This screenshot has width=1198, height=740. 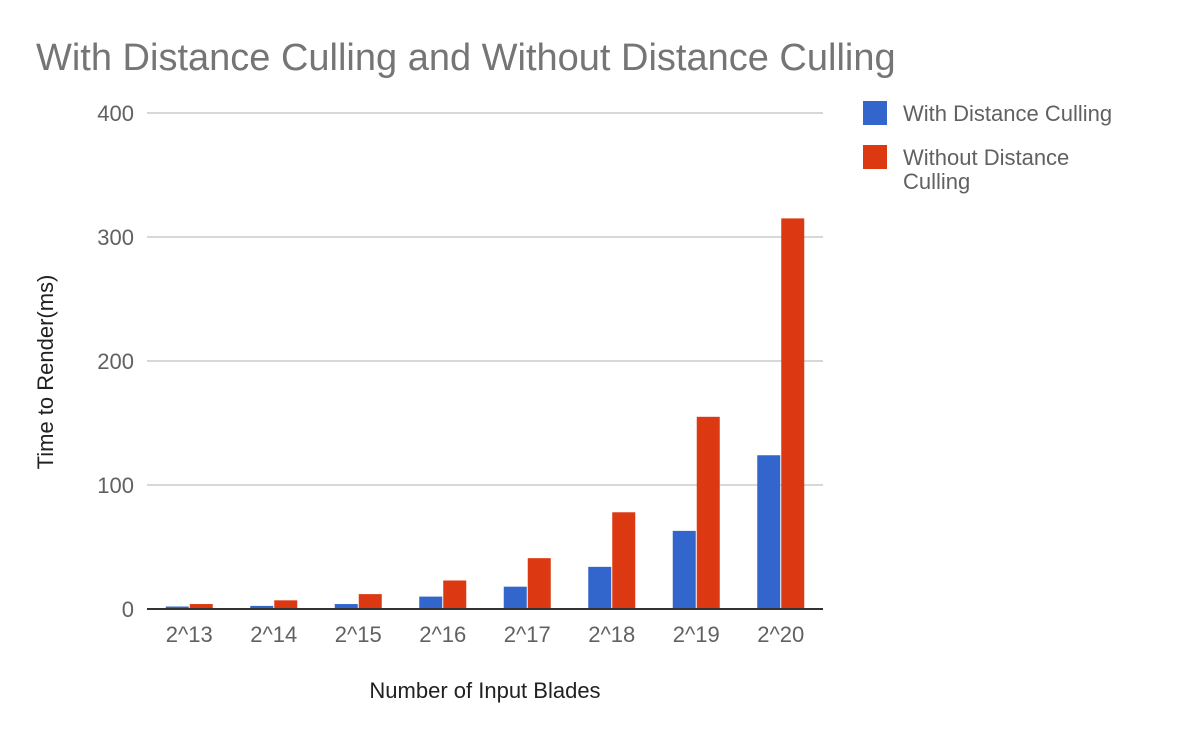 I want to click on y-tick-label: 300, so click(x=115, y=237).